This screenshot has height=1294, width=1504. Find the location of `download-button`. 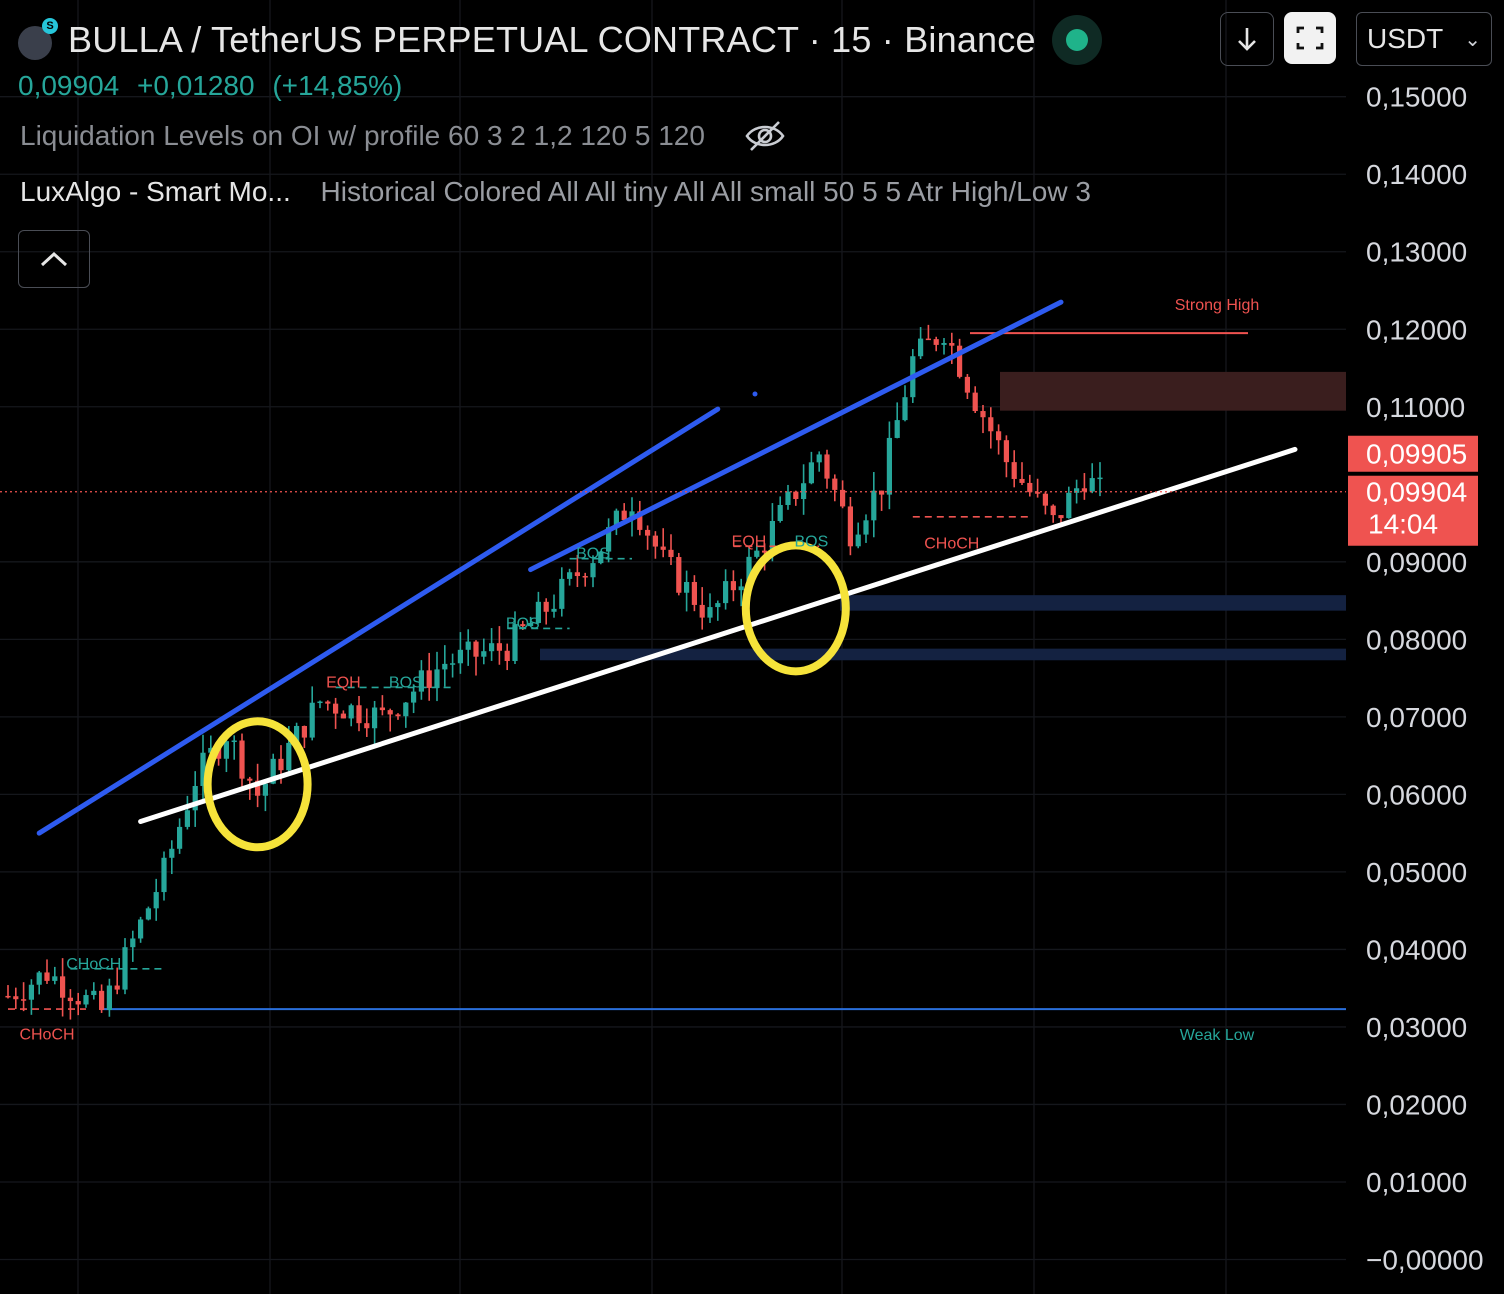

download-button is located at coordinates (1247, 39).